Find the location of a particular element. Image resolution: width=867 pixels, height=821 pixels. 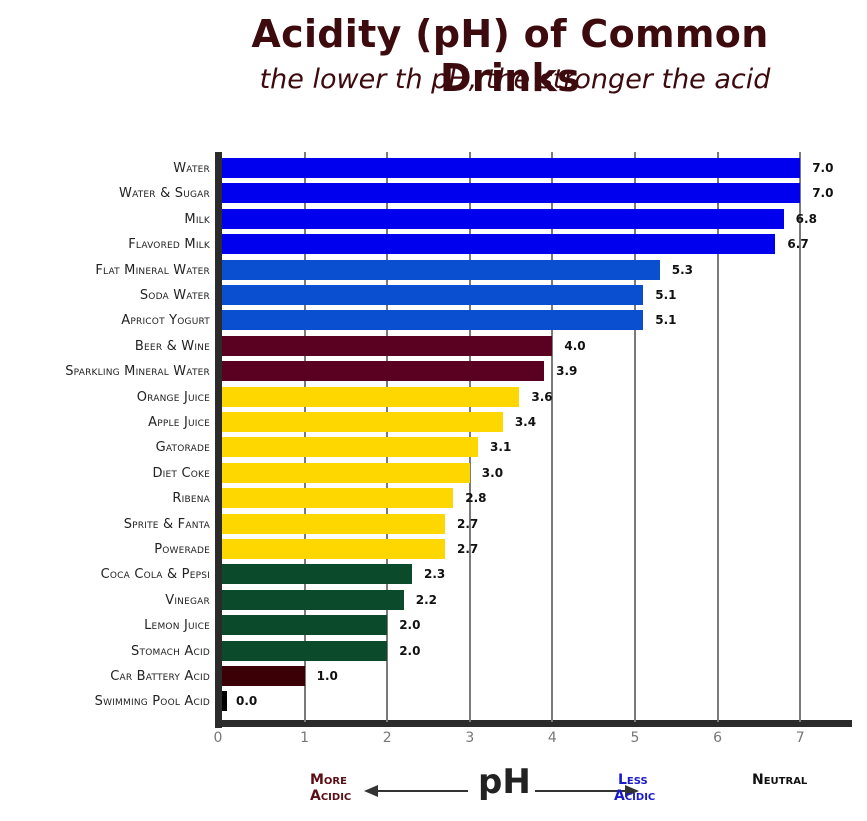

value-label: 2.0 is located at coordinates (410, 650).